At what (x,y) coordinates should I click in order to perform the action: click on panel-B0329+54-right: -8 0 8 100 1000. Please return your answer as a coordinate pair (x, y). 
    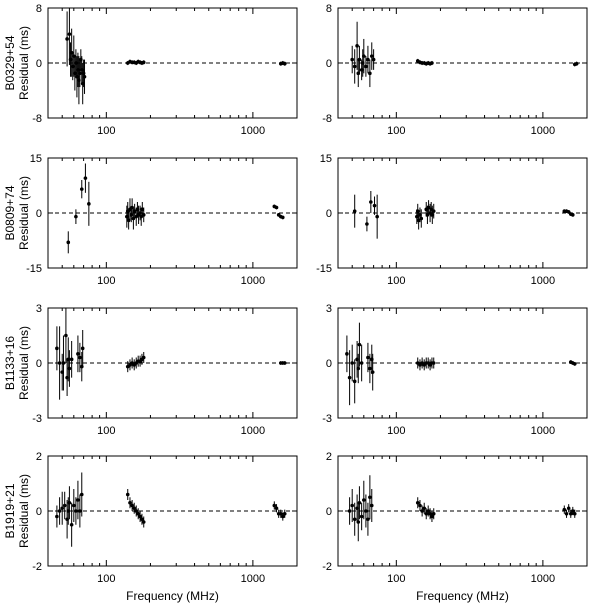
    Looking at the image, I should click on (455, 70).